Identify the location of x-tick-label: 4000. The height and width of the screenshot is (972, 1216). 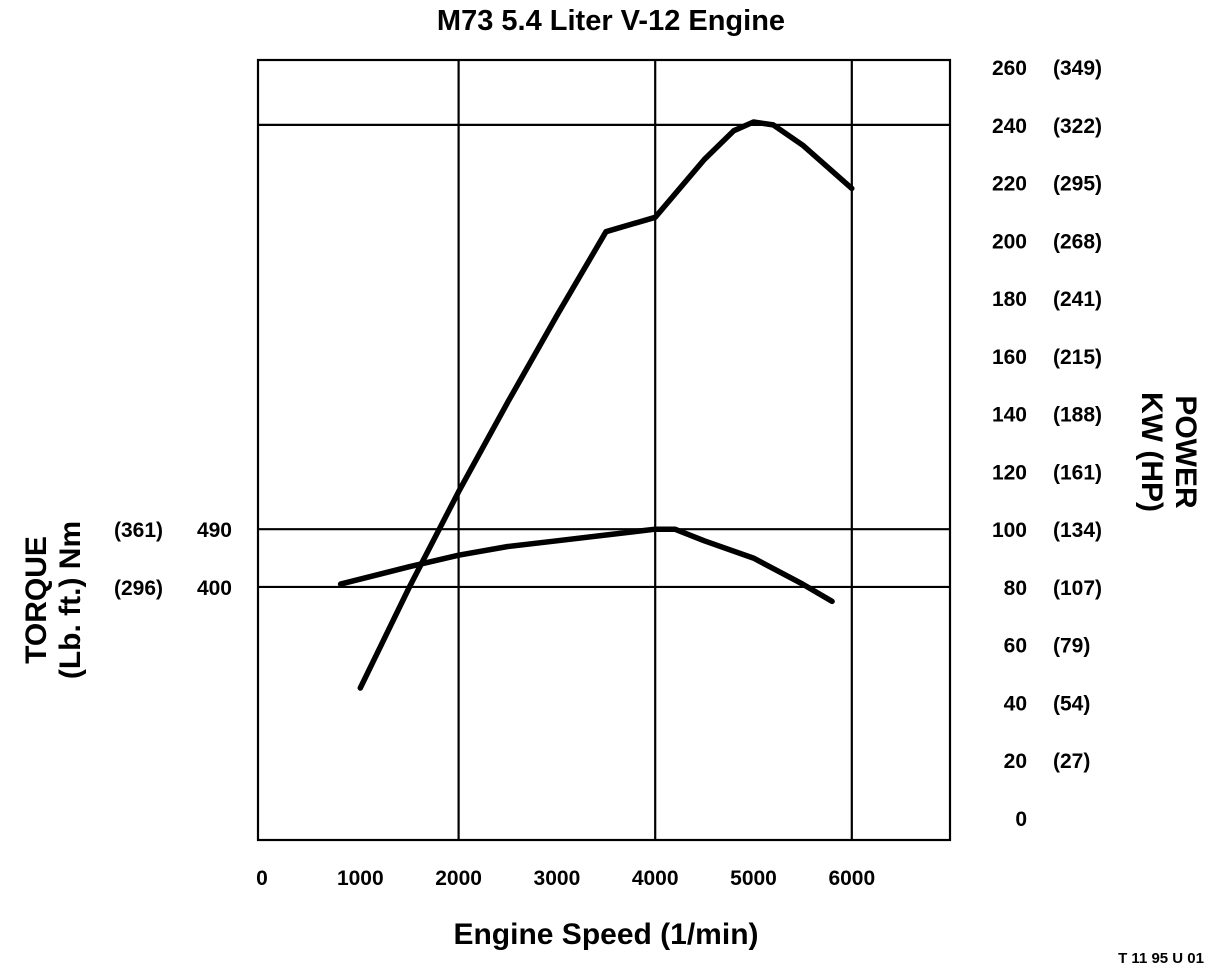
(655, 878).